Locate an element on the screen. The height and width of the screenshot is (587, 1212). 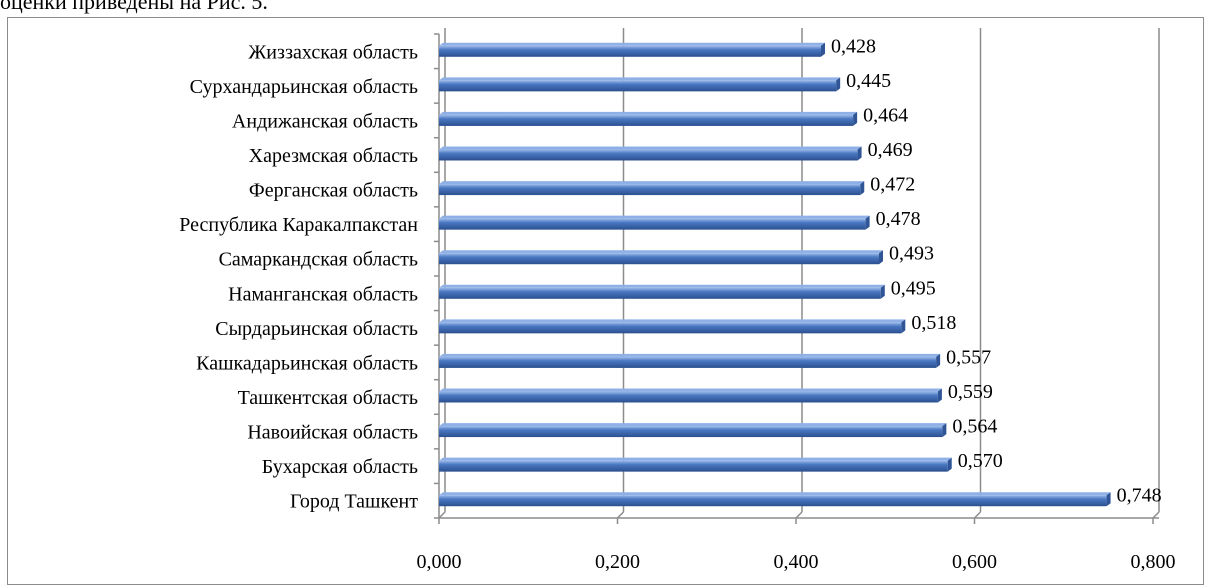
category-label: Жиззахская область is located at coordinates (333, 52).